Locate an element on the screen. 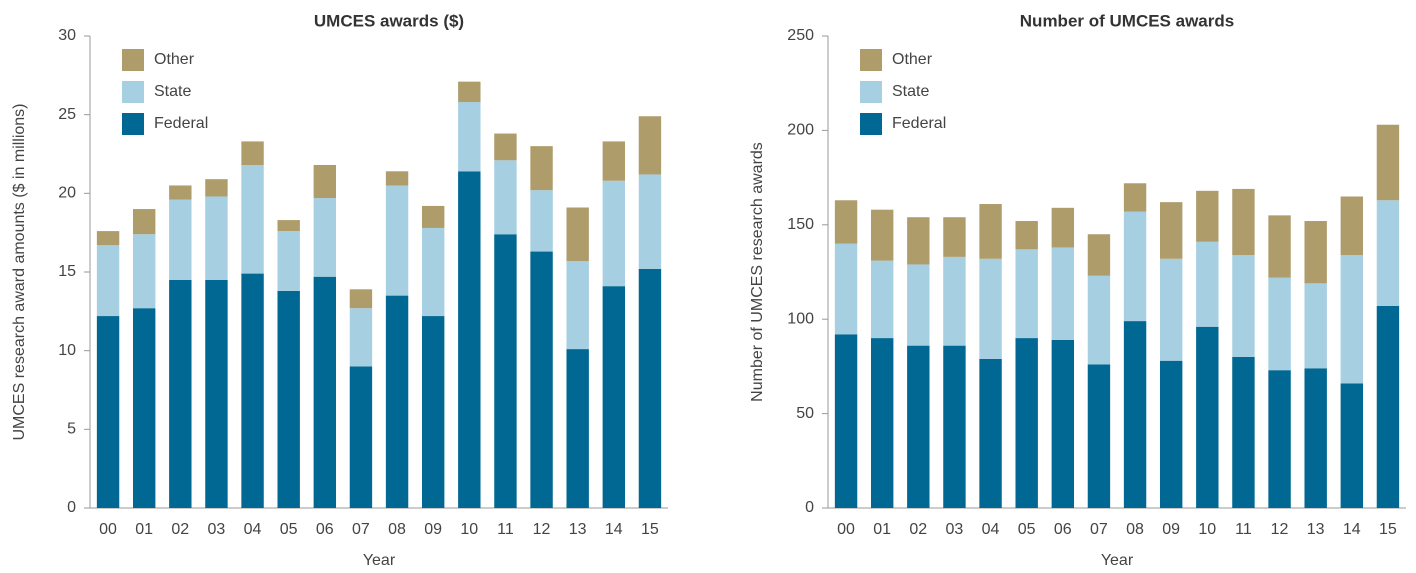 The width and height of the screenshot is (1416, 573). y-tick-label: 50 is located at coordinates (805, 413).